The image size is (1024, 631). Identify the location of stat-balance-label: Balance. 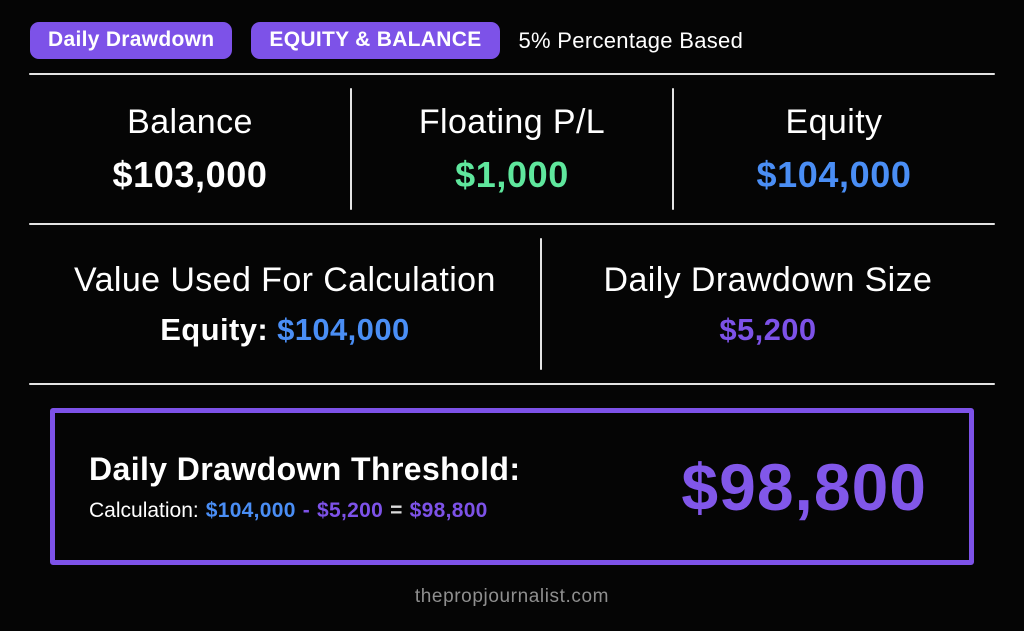
(190, 121).